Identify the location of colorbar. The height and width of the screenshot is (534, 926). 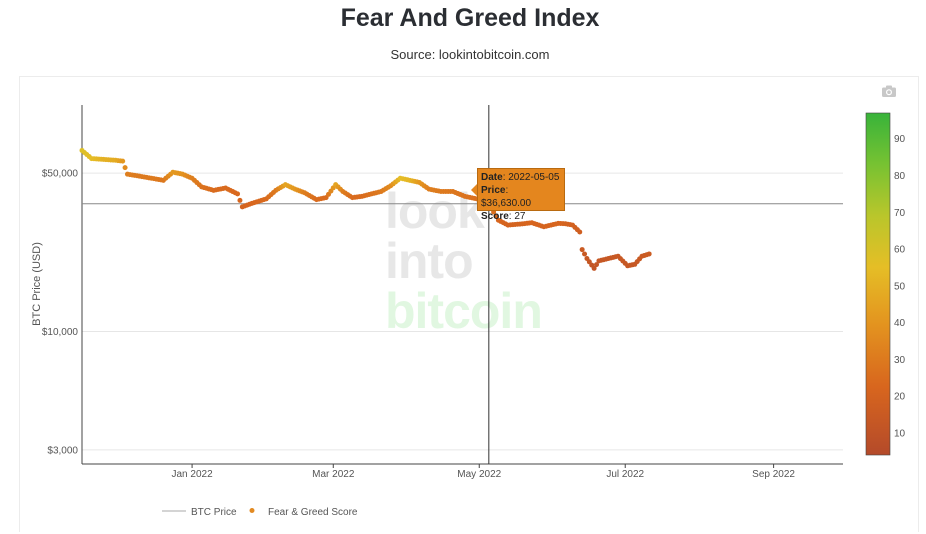
(878, 284).